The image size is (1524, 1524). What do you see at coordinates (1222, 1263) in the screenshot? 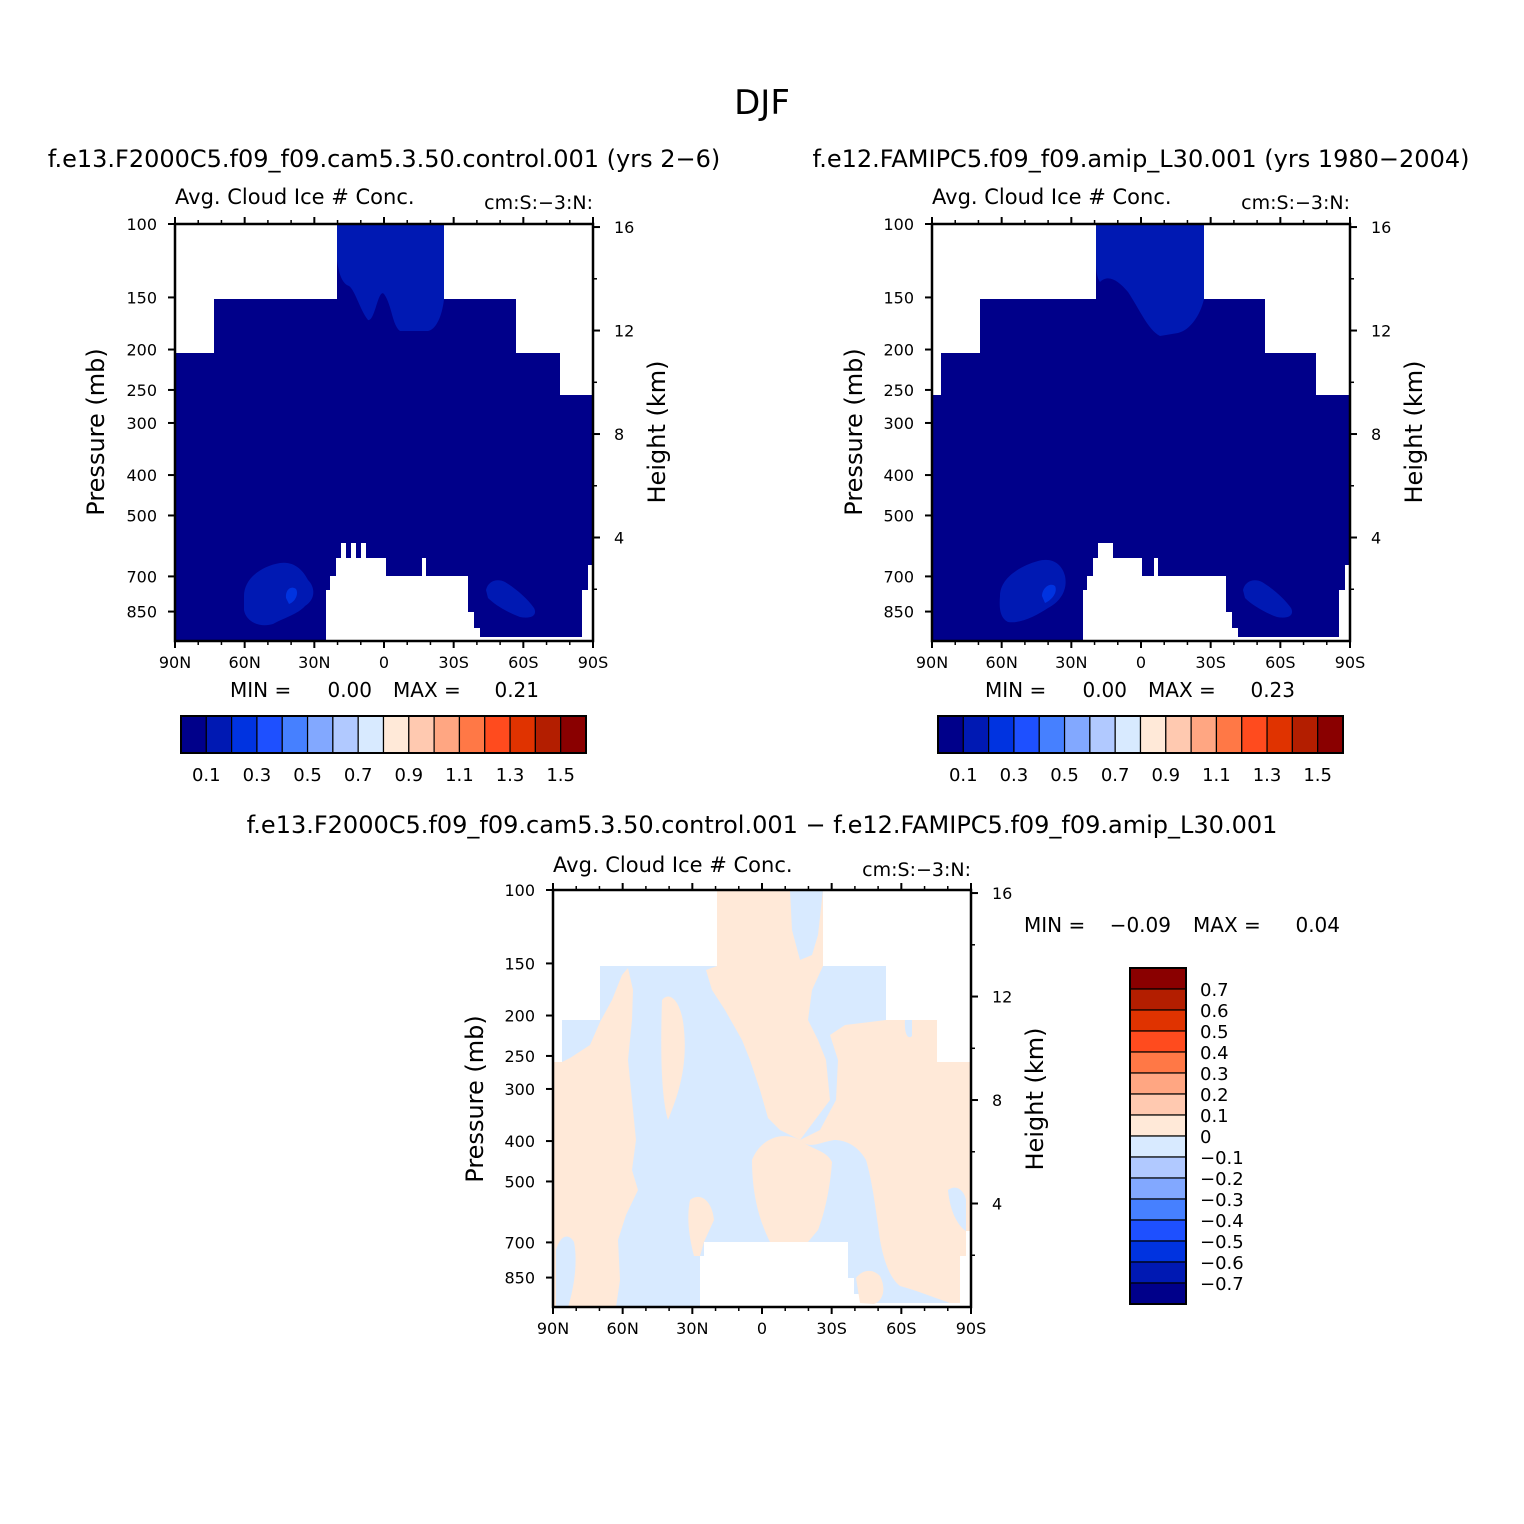
I see `panel-diff-colorbar-label: −0.6` at bounding box center [1222, 1263].